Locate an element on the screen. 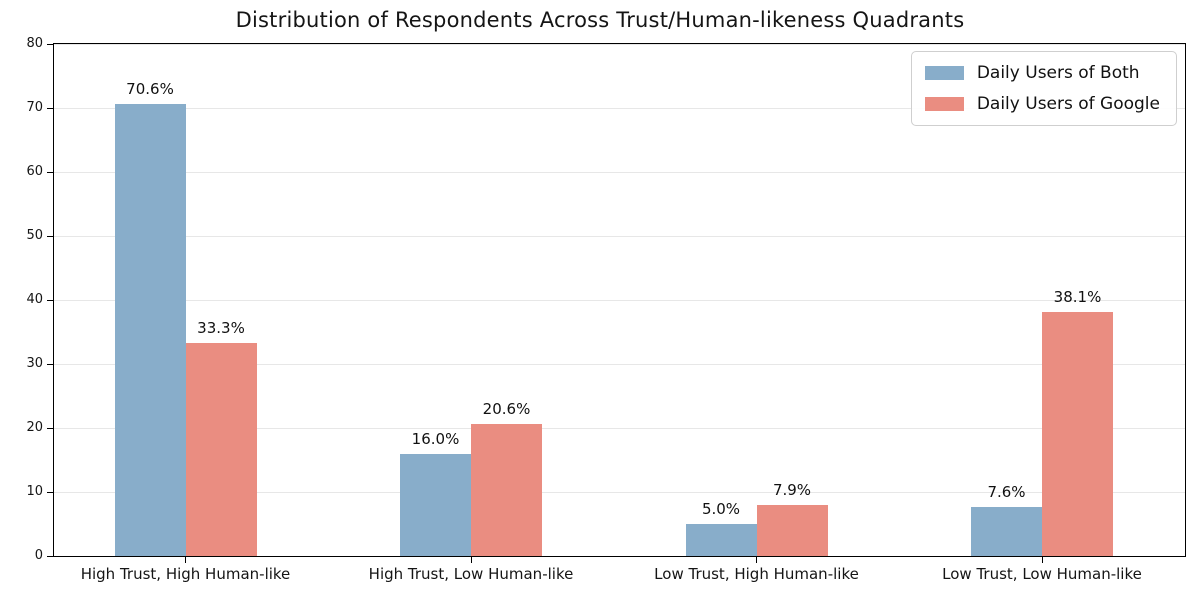 The width and height of the screenshot is (1200, 600). bar-value-label: 16.0% is located at coordinates (435, 438).